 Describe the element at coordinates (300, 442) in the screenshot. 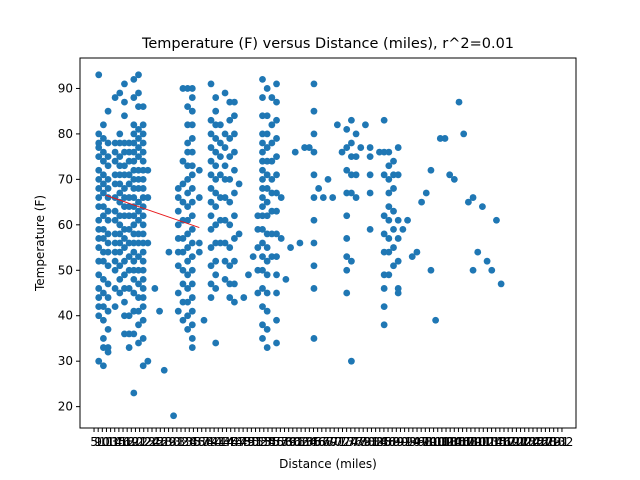

I see `x-tick-label: 62` at that location.